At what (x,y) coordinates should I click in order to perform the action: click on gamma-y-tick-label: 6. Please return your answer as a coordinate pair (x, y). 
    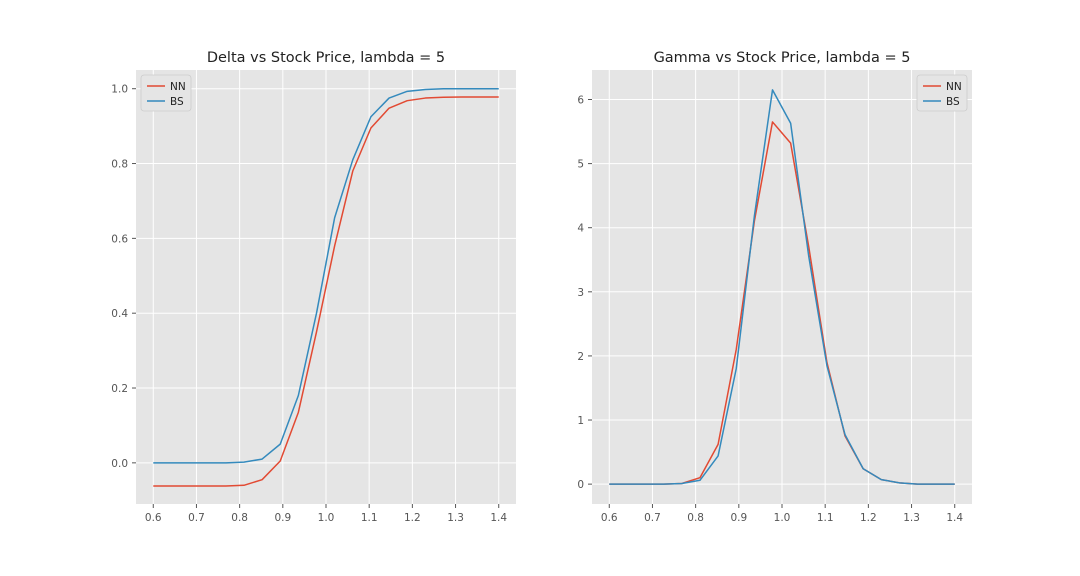
    Looking at the image, I should click on (580, 100).